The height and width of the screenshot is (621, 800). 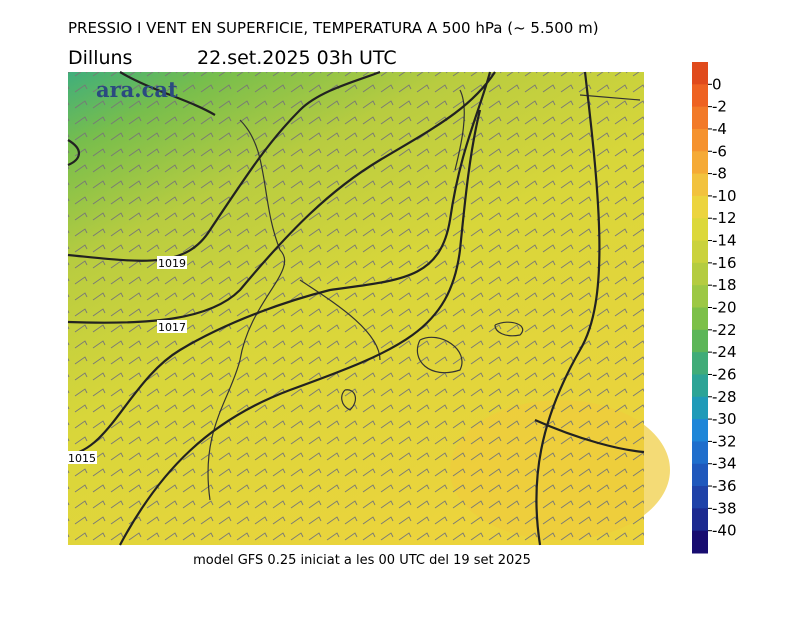 I want to click on colorbar-label: -20, so click(x=724, y=308).